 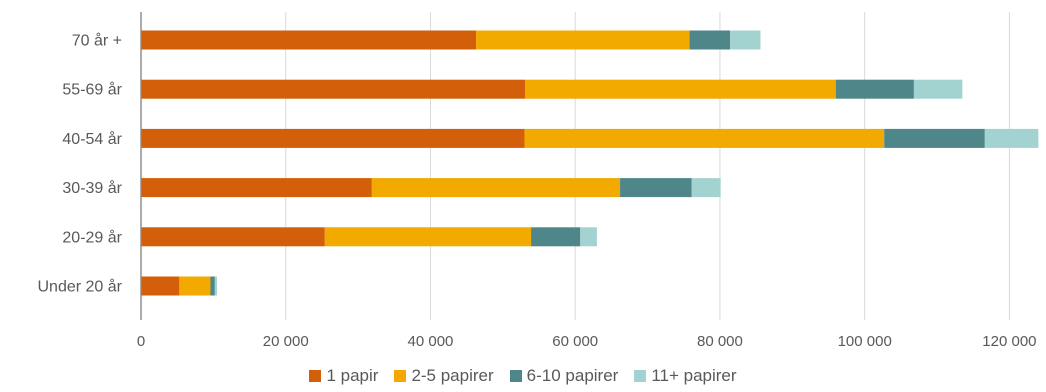 What do you see at coordinates (865, 341) in the screenshot?
I see `x-tick-label: 100 000` at bounding box center [865, 341].